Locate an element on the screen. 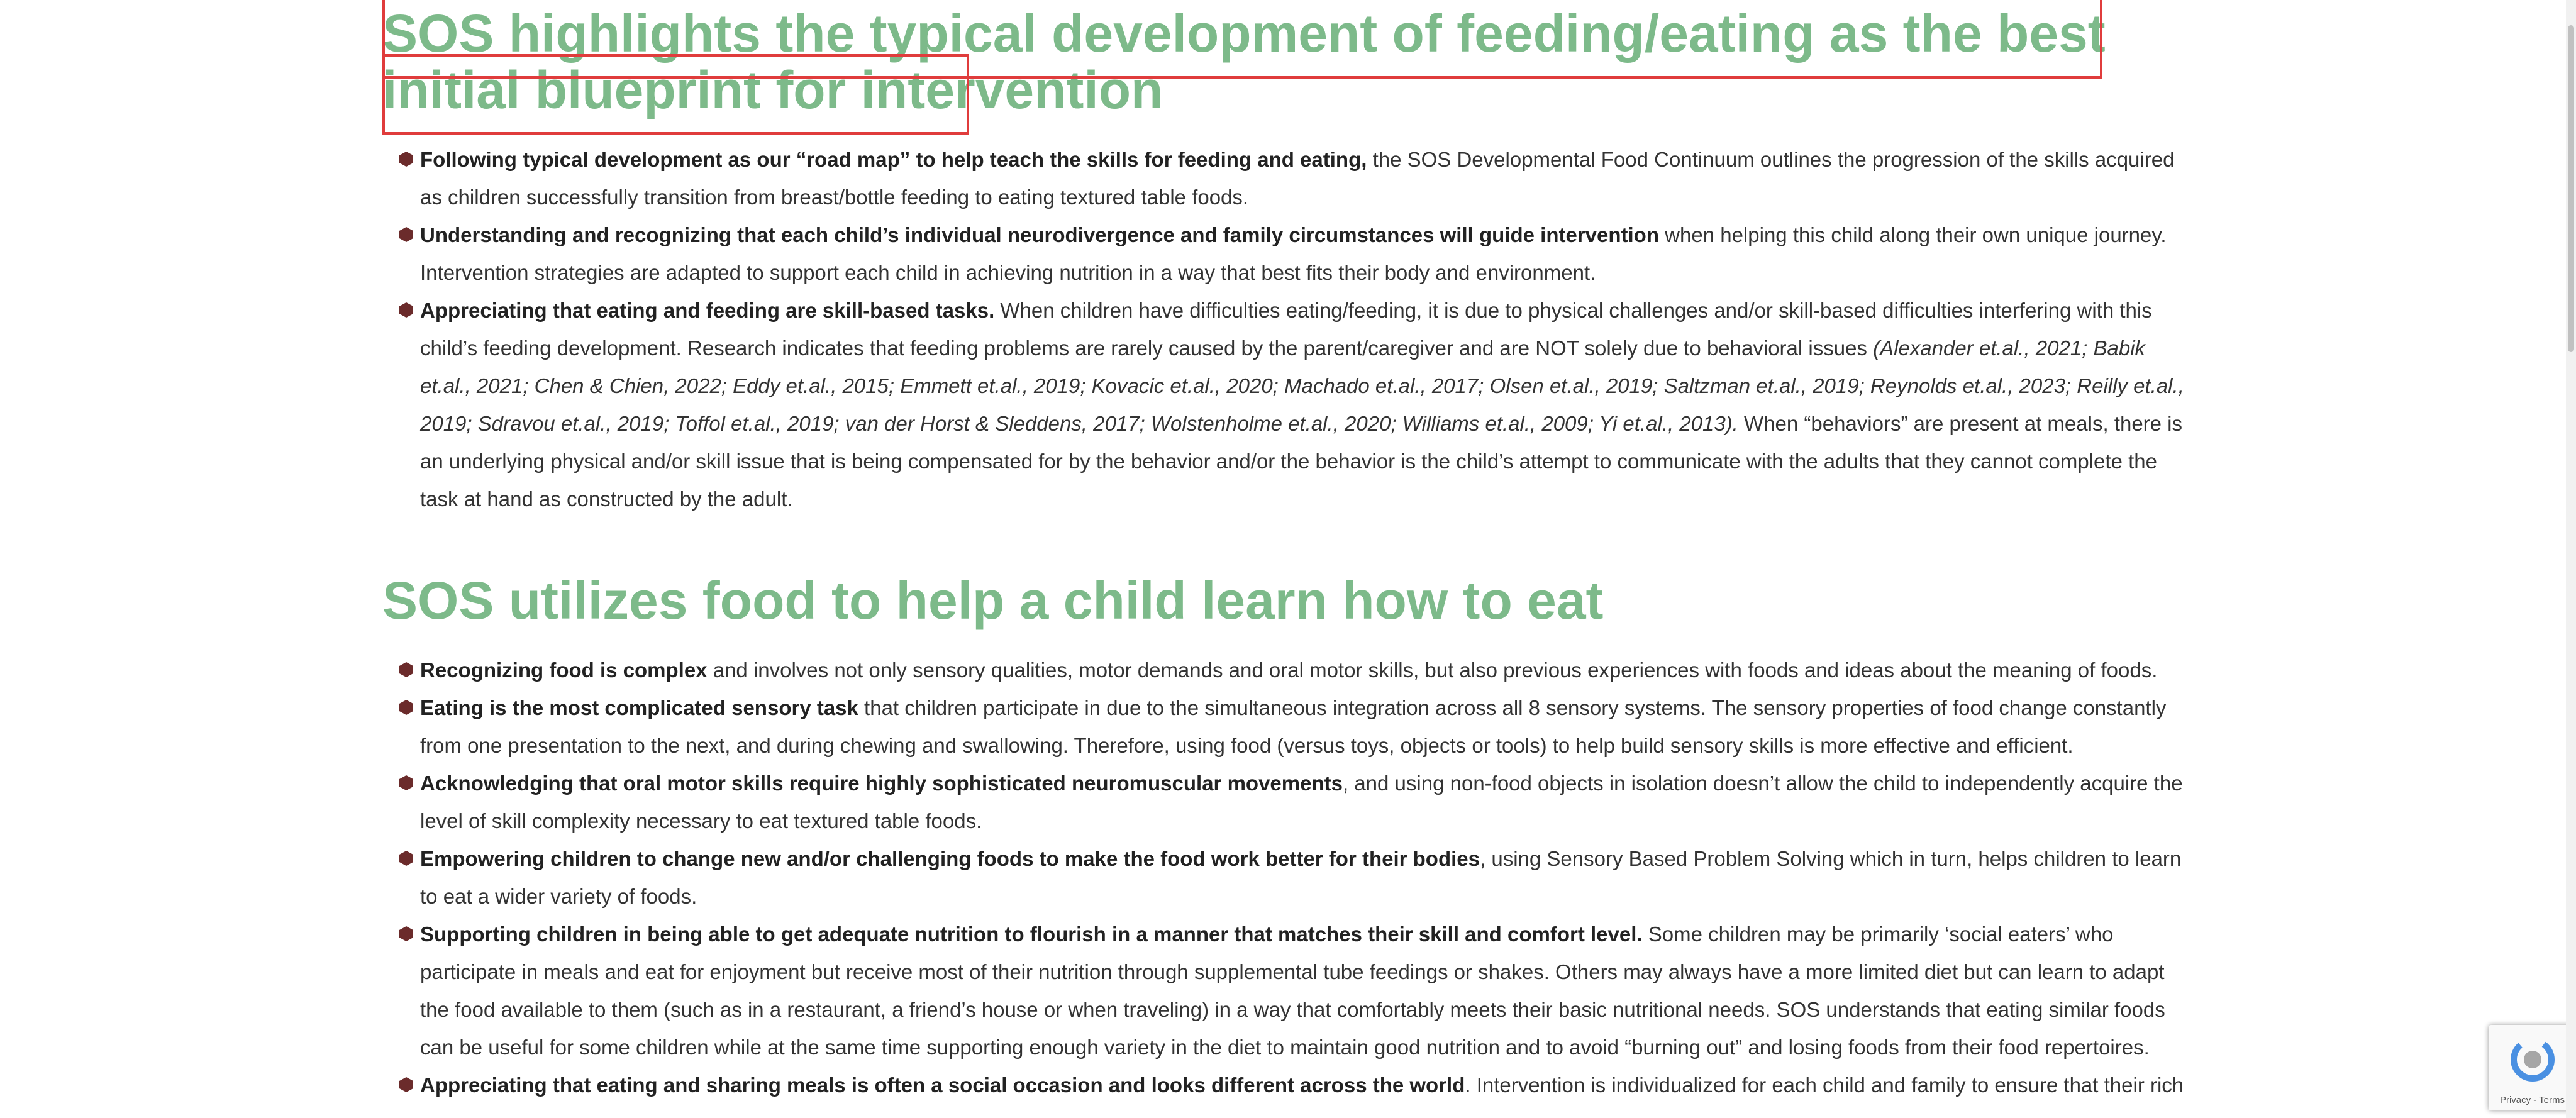  recaptcha-logo is located at coordinates (2533, 1060).